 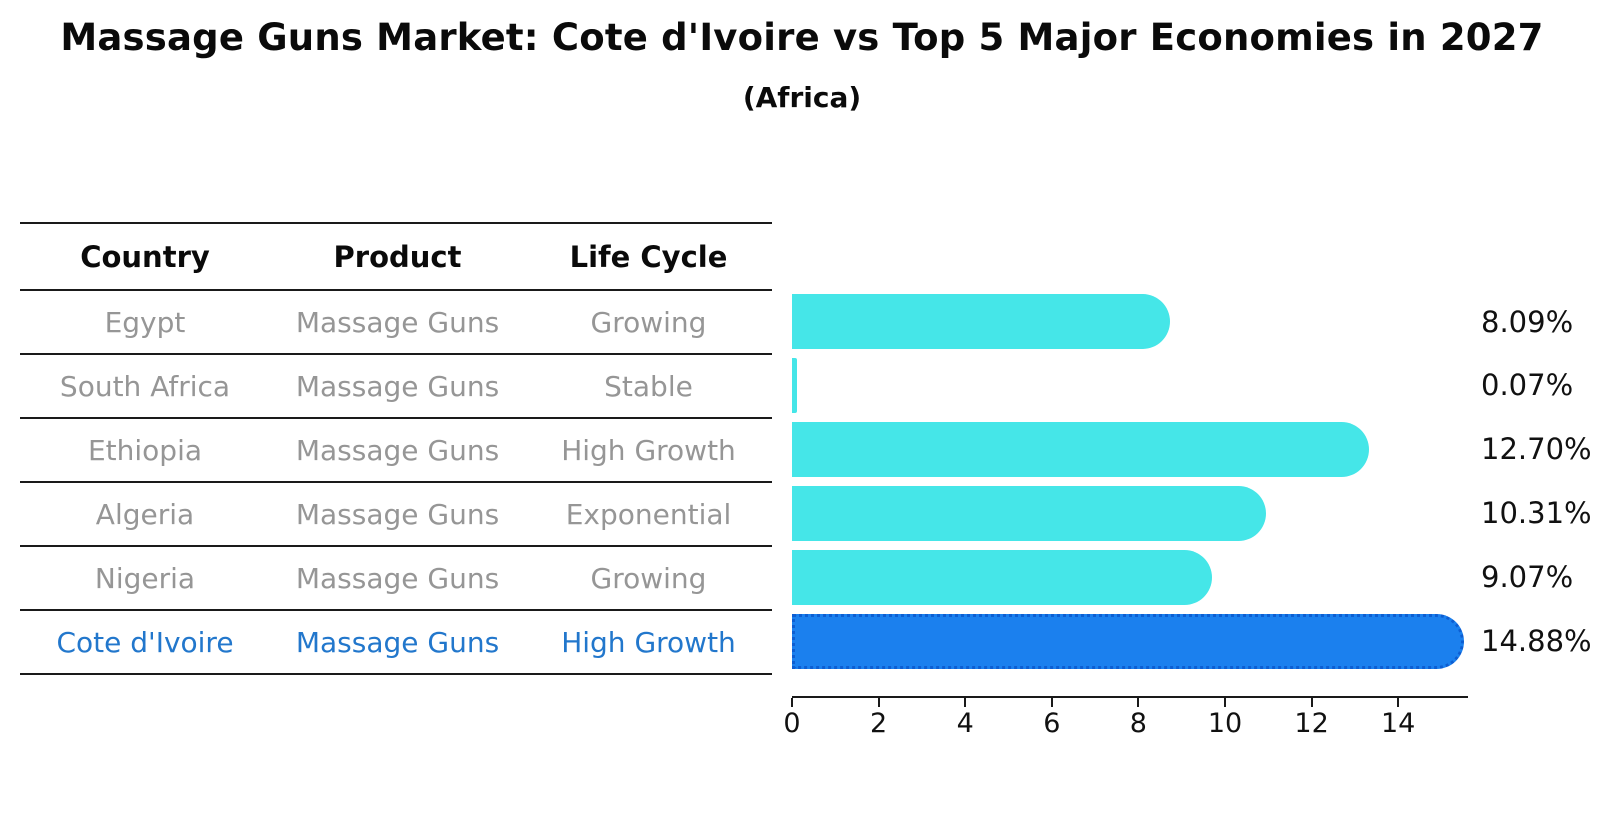 What do you see at coordinates (965, 723) in the screenshot?
I see `x-axis-tick-label: 4` at bounding box center [965, 723].